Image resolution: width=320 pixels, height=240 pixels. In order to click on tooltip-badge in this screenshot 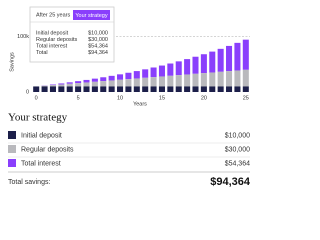, I will do `click(91, 15)`.